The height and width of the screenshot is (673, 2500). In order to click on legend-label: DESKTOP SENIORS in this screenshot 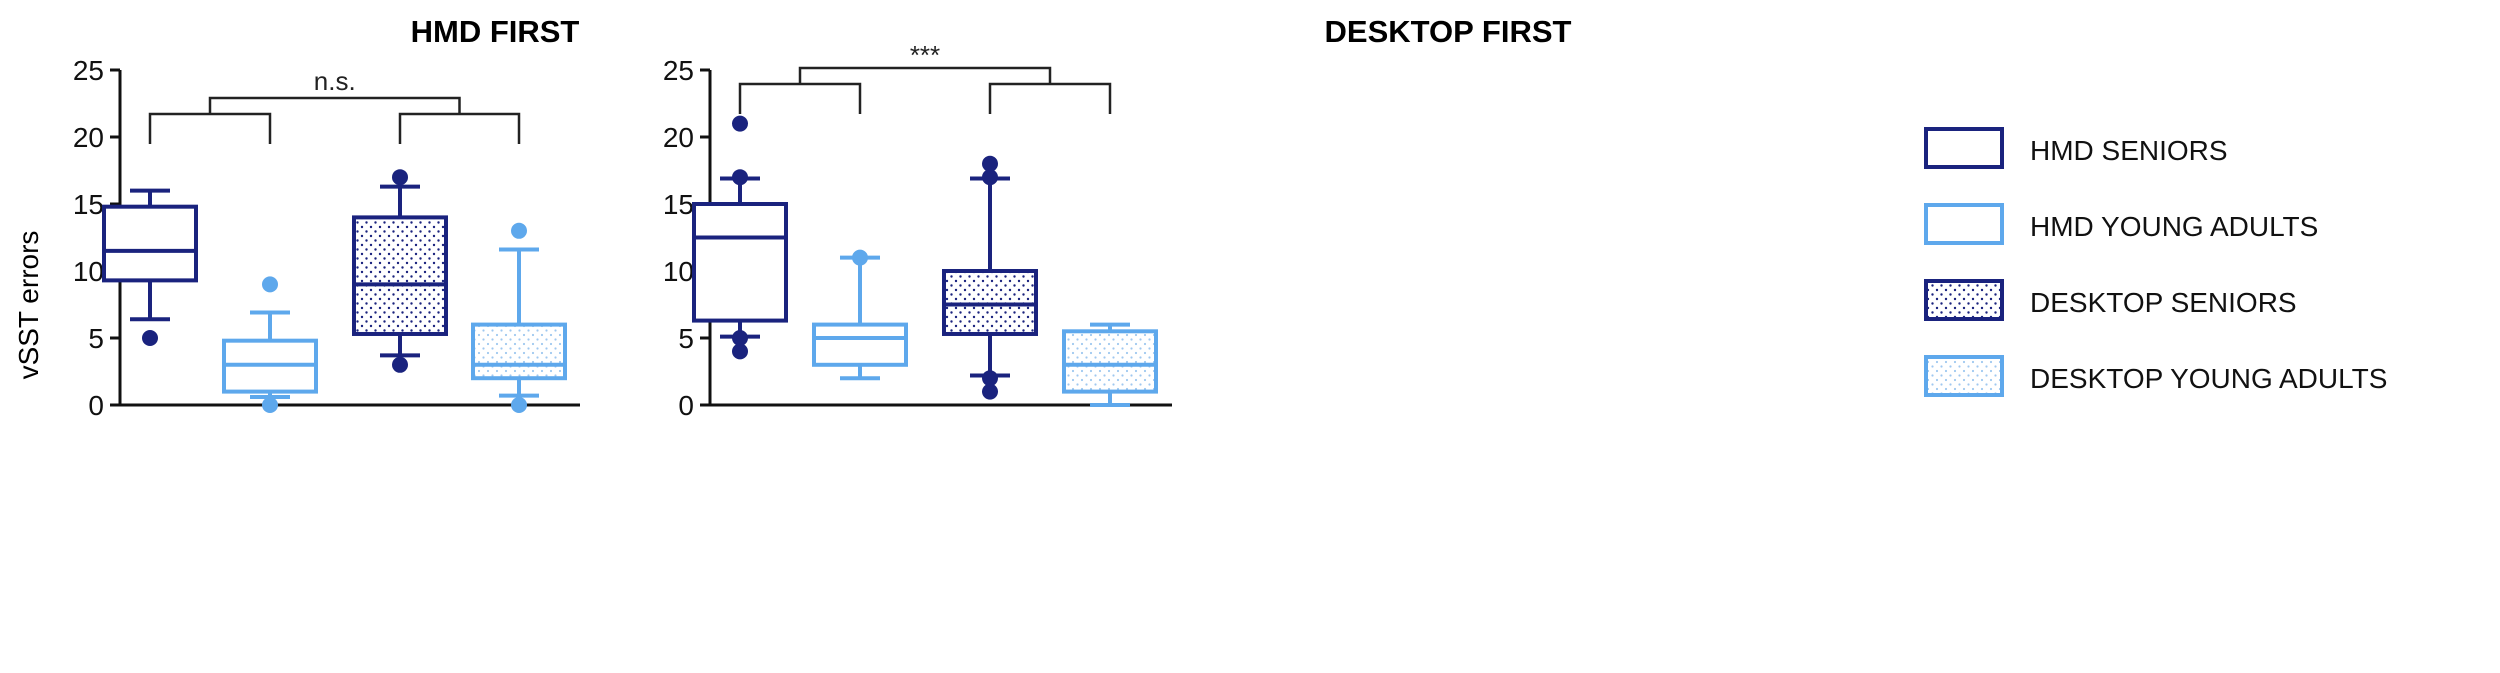, I will do `click(2163, 302)`.